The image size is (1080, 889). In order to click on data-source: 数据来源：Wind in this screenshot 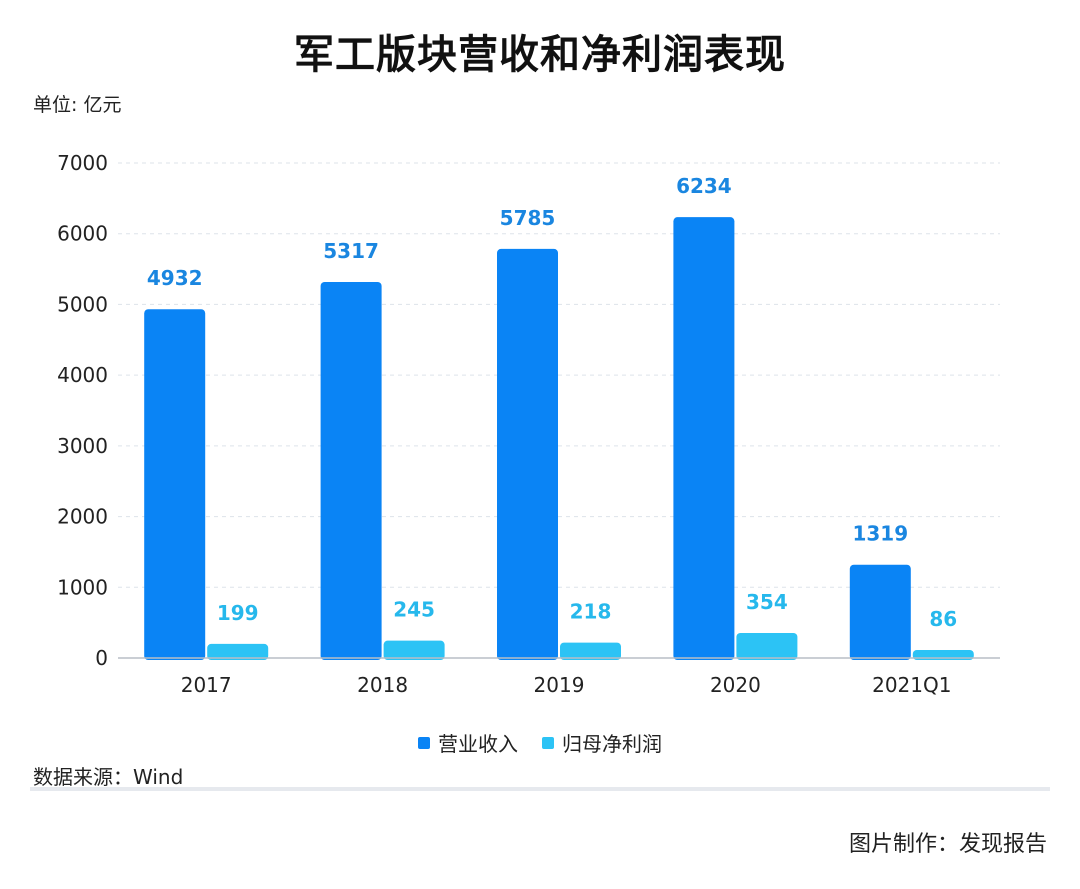, I will do `click(108, 777)`.